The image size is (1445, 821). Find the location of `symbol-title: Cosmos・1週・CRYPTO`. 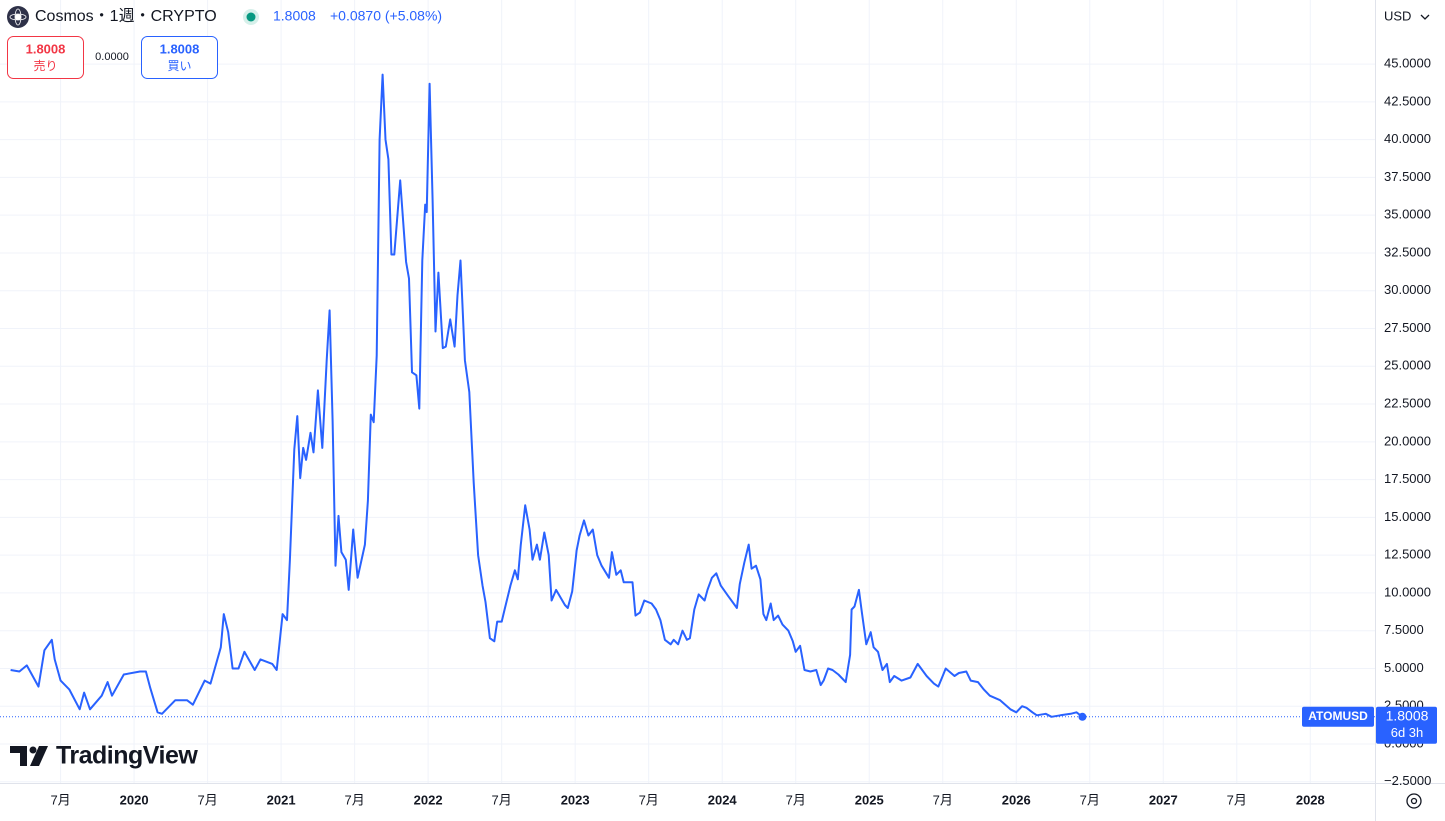

symbol-title: Cosmos・1週・CRYPTO is located at coordinates (126, 16).